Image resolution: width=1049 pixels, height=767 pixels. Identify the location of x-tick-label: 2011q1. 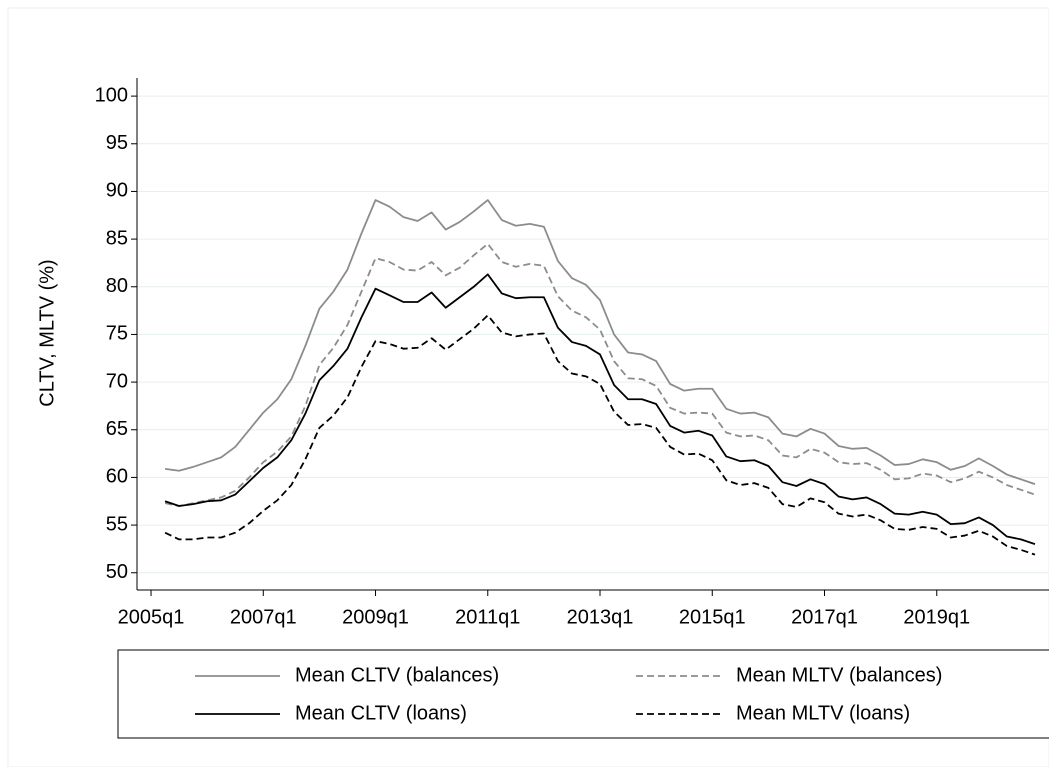
(487, 617).